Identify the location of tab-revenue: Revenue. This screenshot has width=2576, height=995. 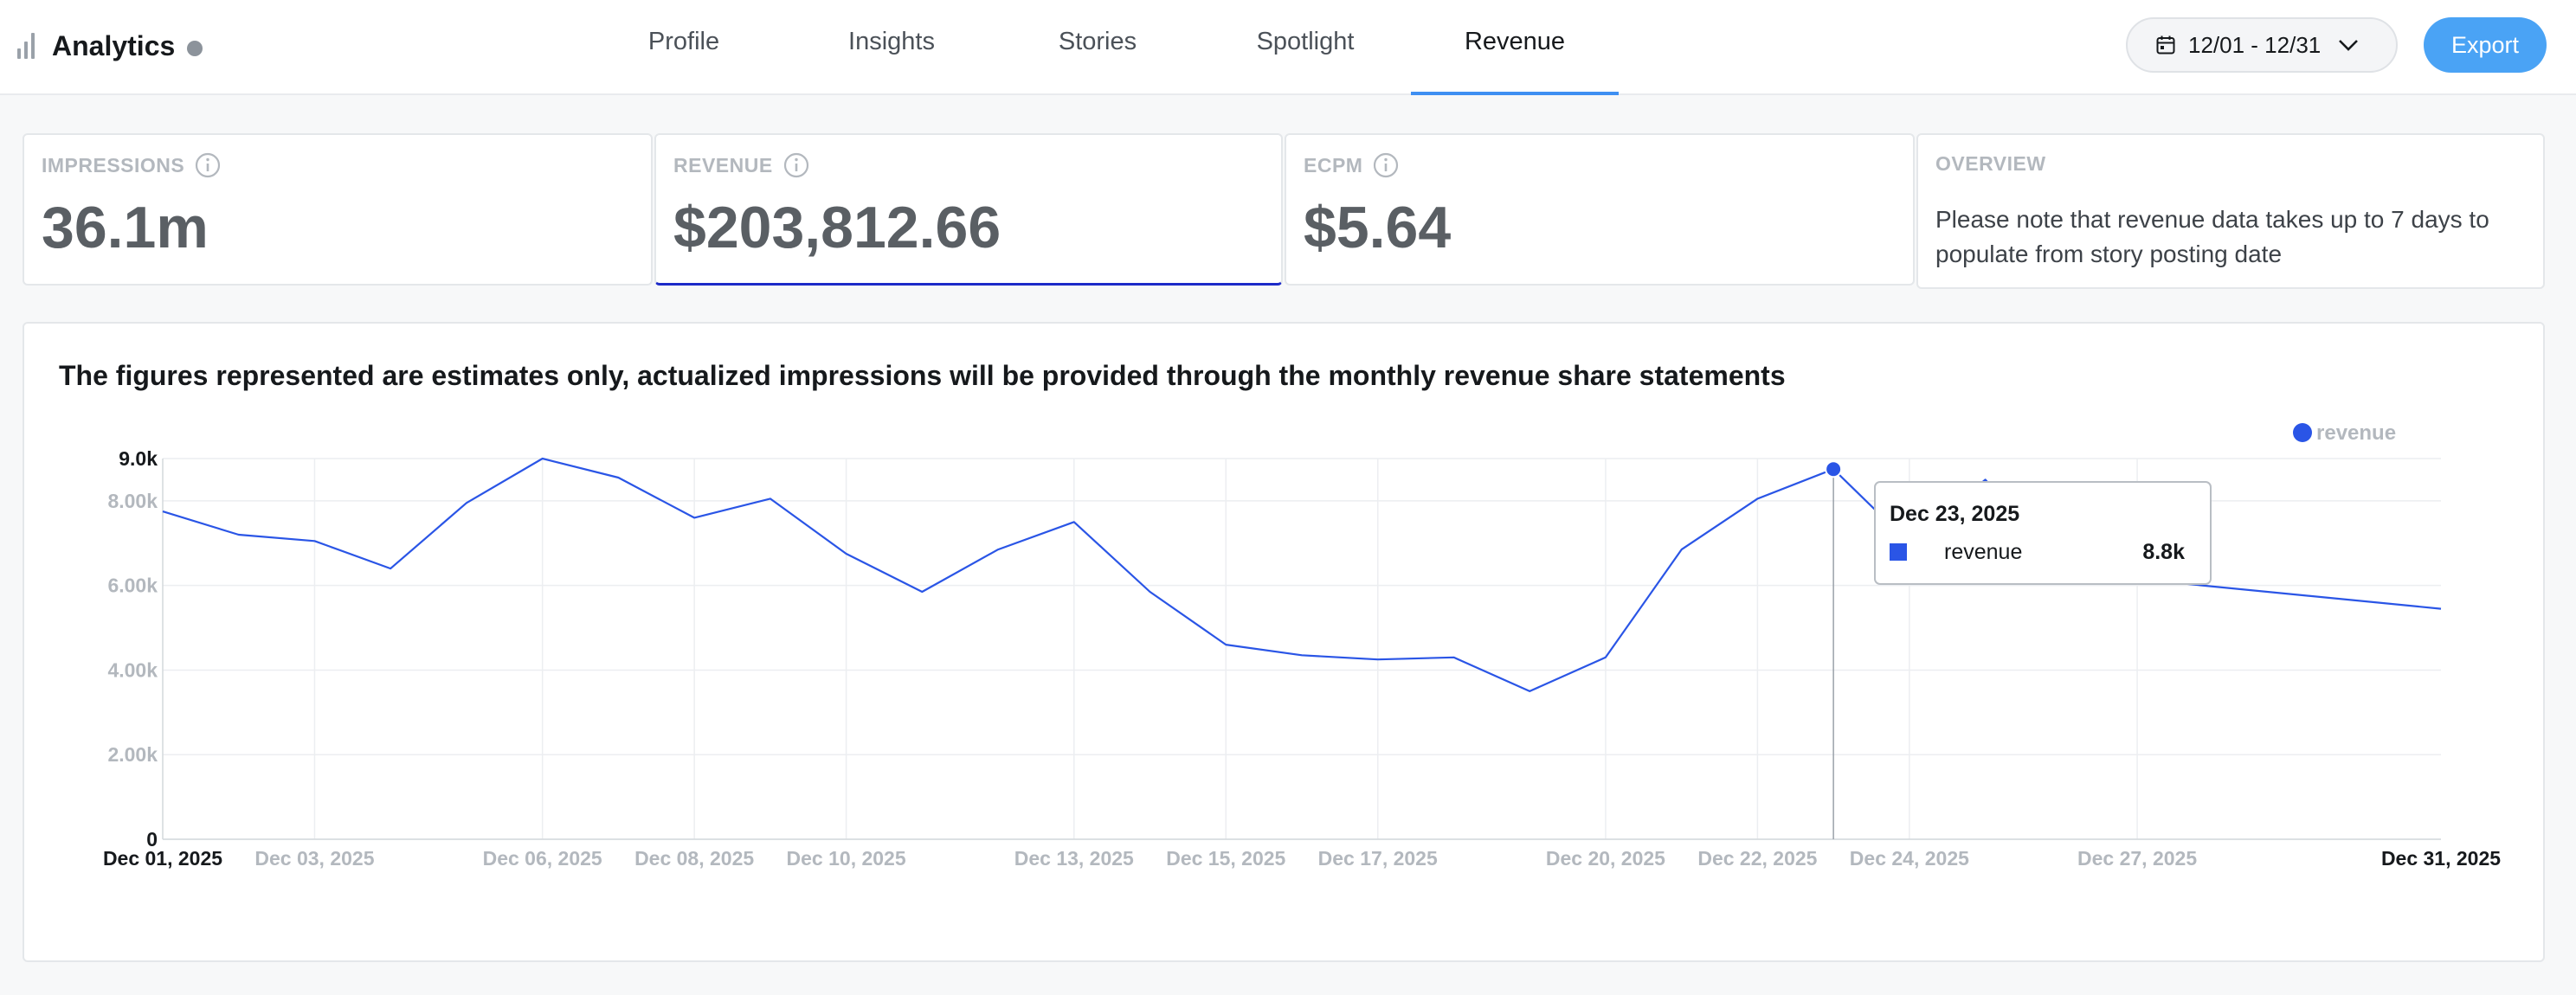
(1515, 47).